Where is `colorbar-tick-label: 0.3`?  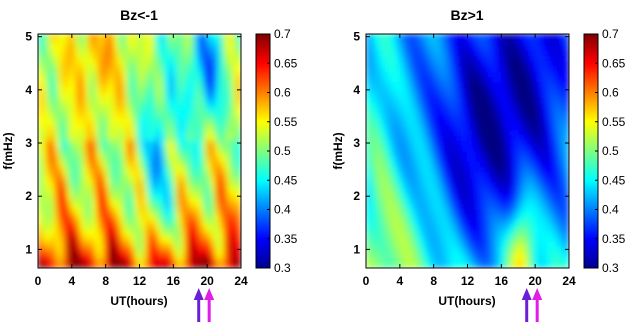
colorbar-tick-label: 0.3 is located at coordinates (610, 268).